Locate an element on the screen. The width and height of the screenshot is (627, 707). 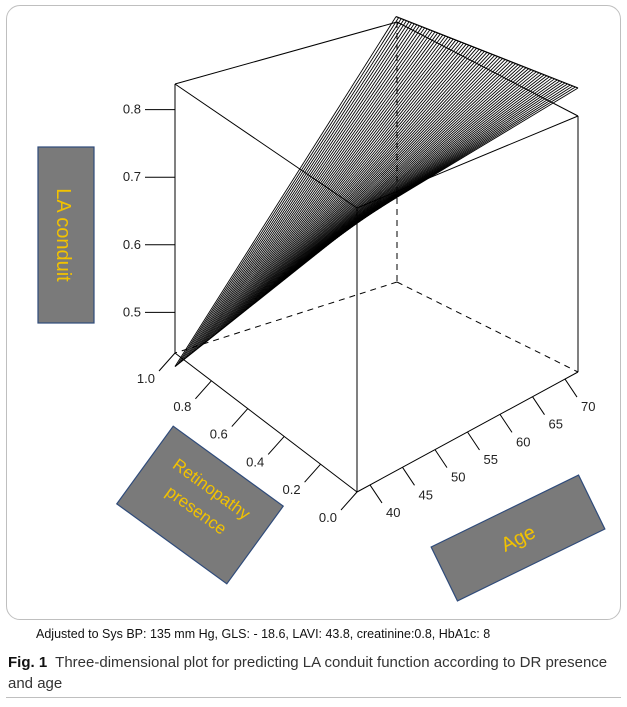
x-tick-label: 50 is located at coordinates (458, 477).